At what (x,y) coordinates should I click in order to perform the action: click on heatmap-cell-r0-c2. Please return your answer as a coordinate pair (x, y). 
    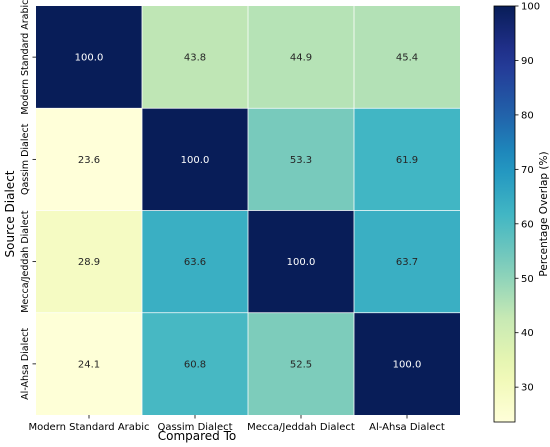
    Looking at the image, I should click on (301, 57).